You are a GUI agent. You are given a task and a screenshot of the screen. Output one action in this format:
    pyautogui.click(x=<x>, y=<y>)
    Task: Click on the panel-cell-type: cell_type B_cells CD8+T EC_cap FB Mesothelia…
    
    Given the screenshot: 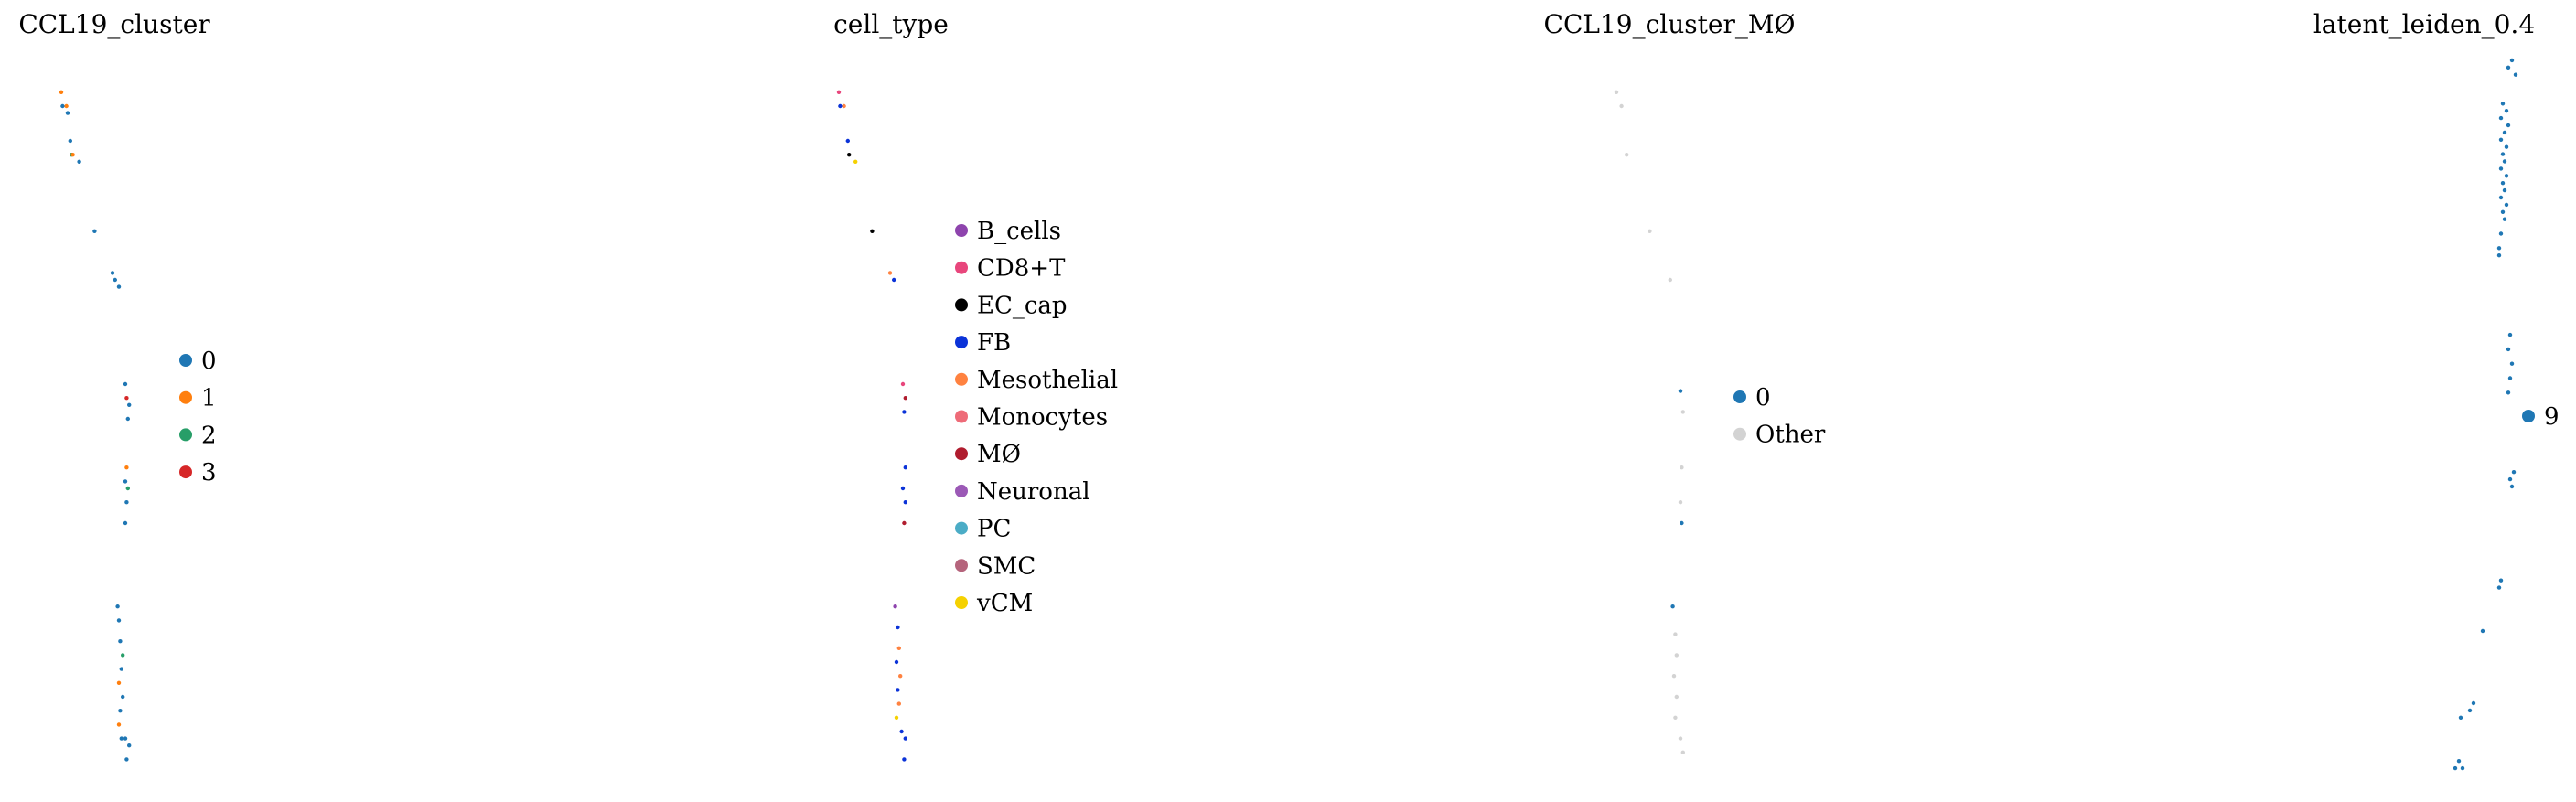 What is the action you would take?
    pyautogui.click(x=975, y=385)
    